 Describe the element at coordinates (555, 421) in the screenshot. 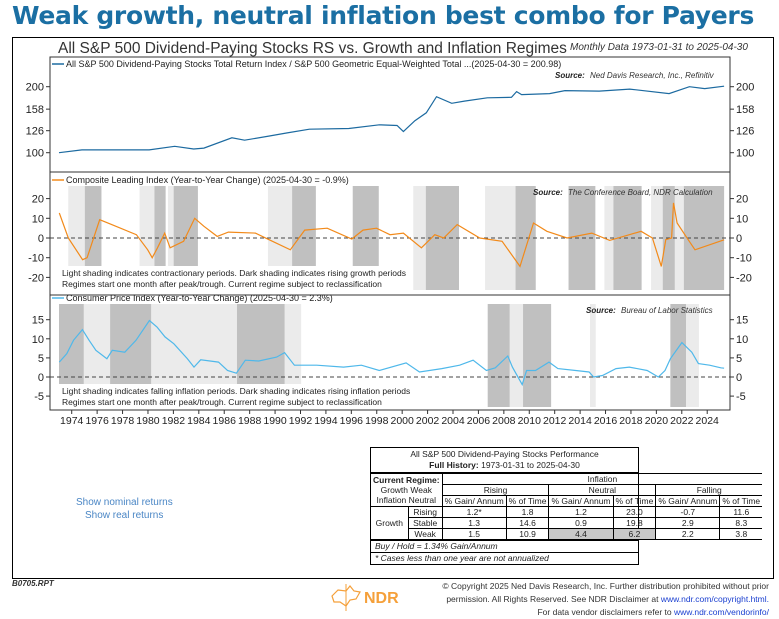

I see `x-tick-label: 2012` at that location.